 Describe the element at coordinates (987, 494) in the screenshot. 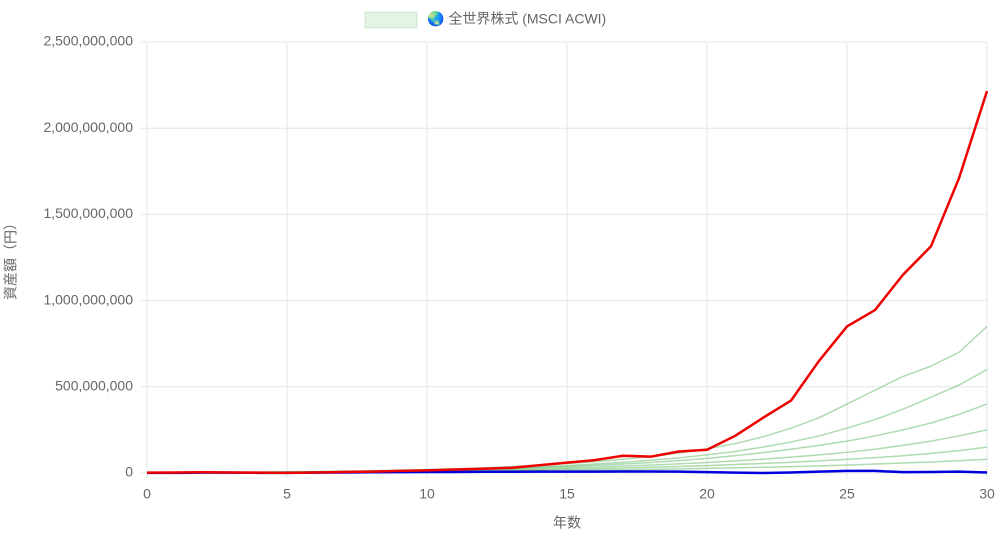

I see `x-tick-label: 30` at that location.